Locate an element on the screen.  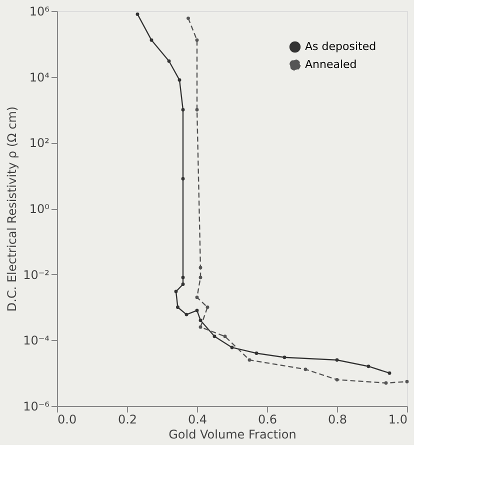
y-tick-label: 10² is located at coordinates (39, 143).